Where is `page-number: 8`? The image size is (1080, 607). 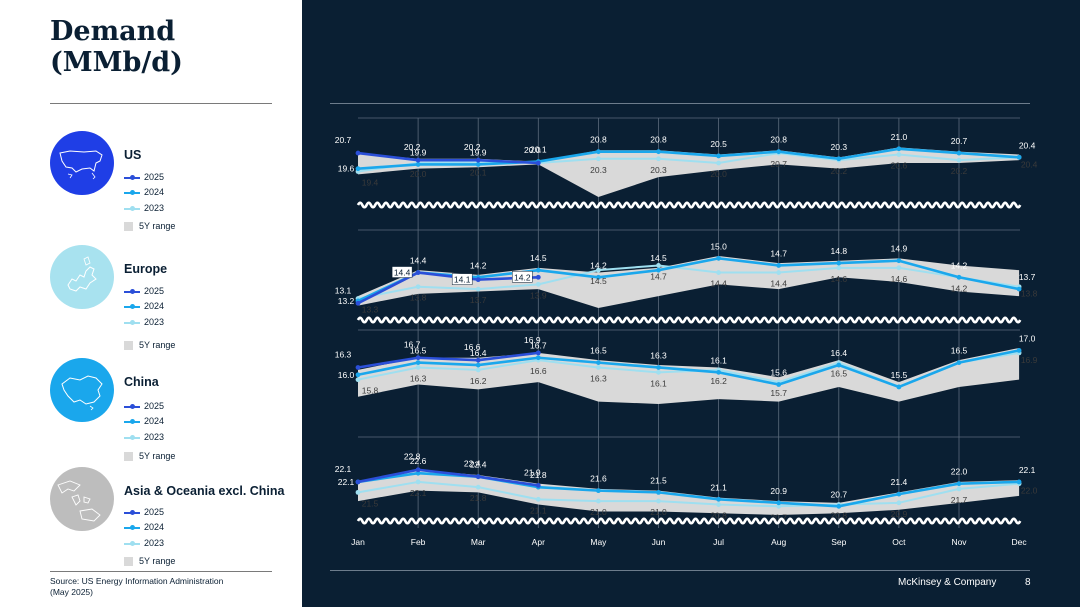 page-number: 8 is located at coordinates (1028, 582).